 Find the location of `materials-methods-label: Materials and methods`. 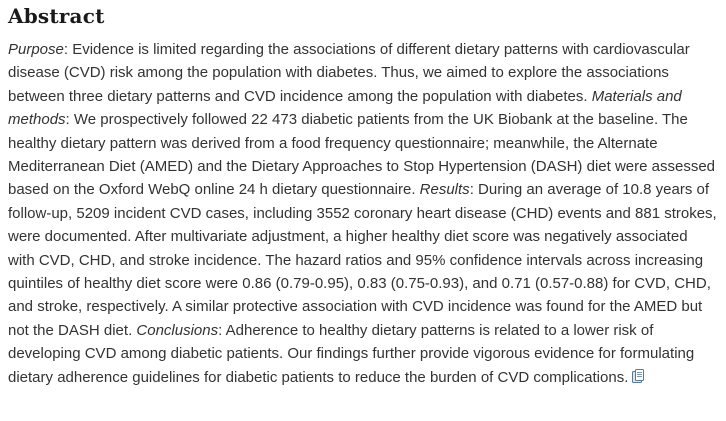

materials-methods-label: Materials and methods is located at coordinates (345, 108).